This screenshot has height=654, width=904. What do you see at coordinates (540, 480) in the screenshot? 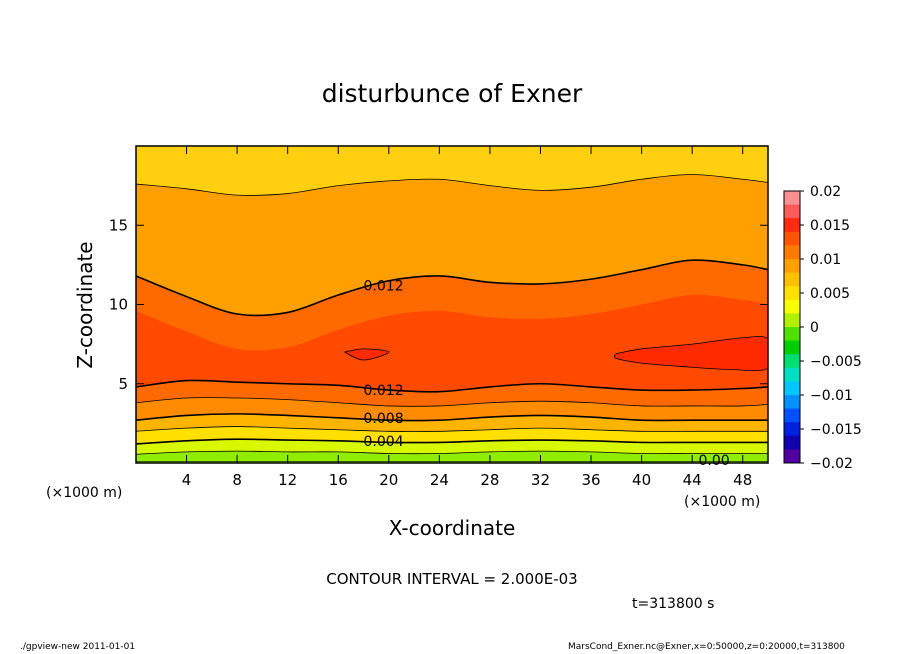
I see `x-tick-label-7: 32` at bounding box center [540, 480].